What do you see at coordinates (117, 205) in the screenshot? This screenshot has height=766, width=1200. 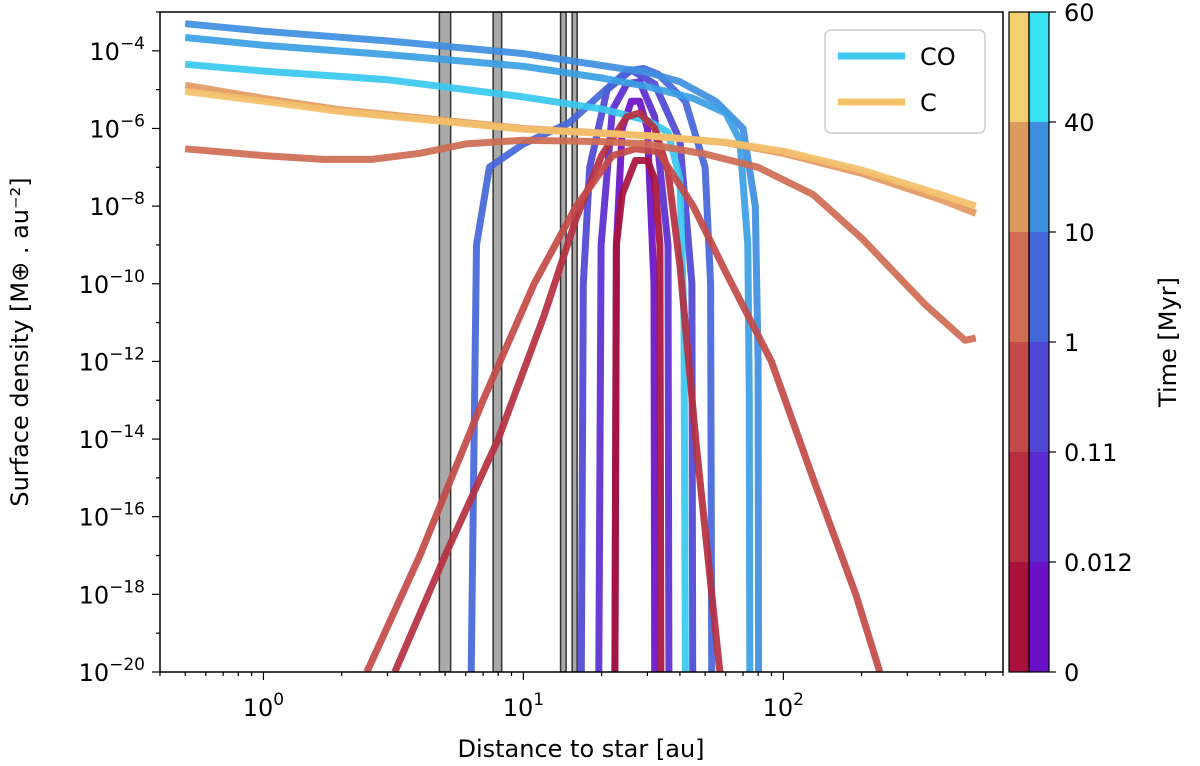 I see `y-tick-label: 10⁻⁸` at bounding box center [117, 205].